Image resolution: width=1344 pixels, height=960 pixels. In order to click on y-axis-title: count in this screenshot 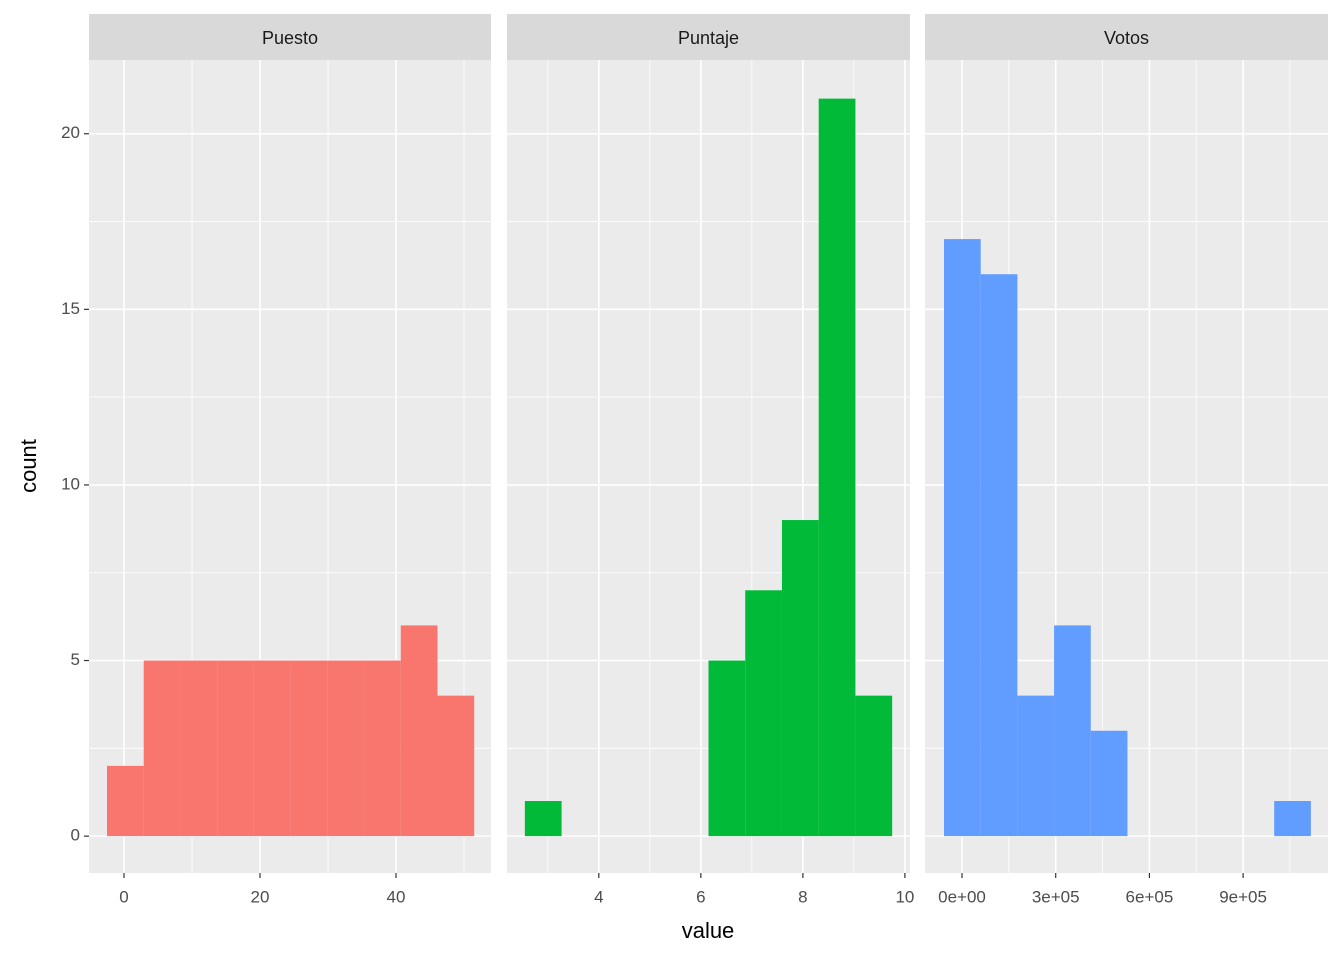, I will do `click(28, 466)`.